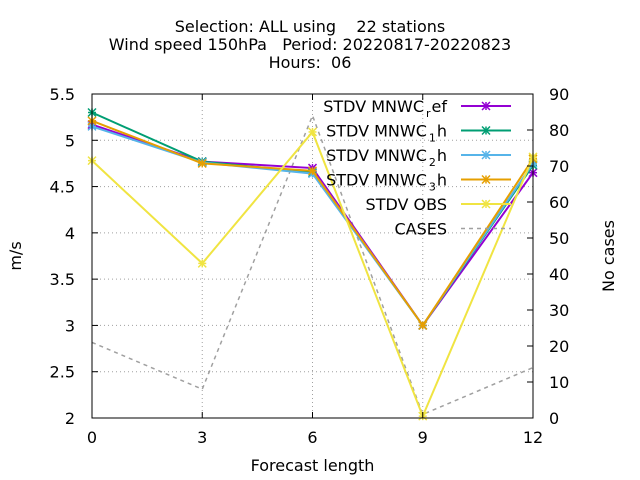 The width and height of the screenshot is (640, 480). What do you see at coordinates (559, 274) in the screenshot?
I see `y2-tick-label: 40` at bounding box center [559, 274].